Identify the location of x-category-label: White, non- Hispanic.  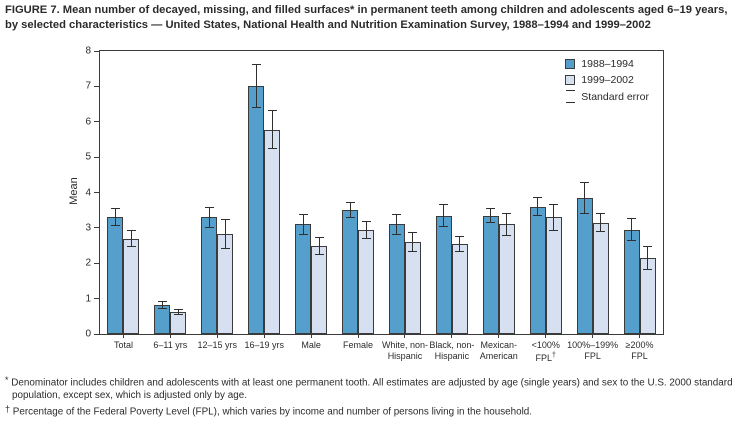
(404, 350).